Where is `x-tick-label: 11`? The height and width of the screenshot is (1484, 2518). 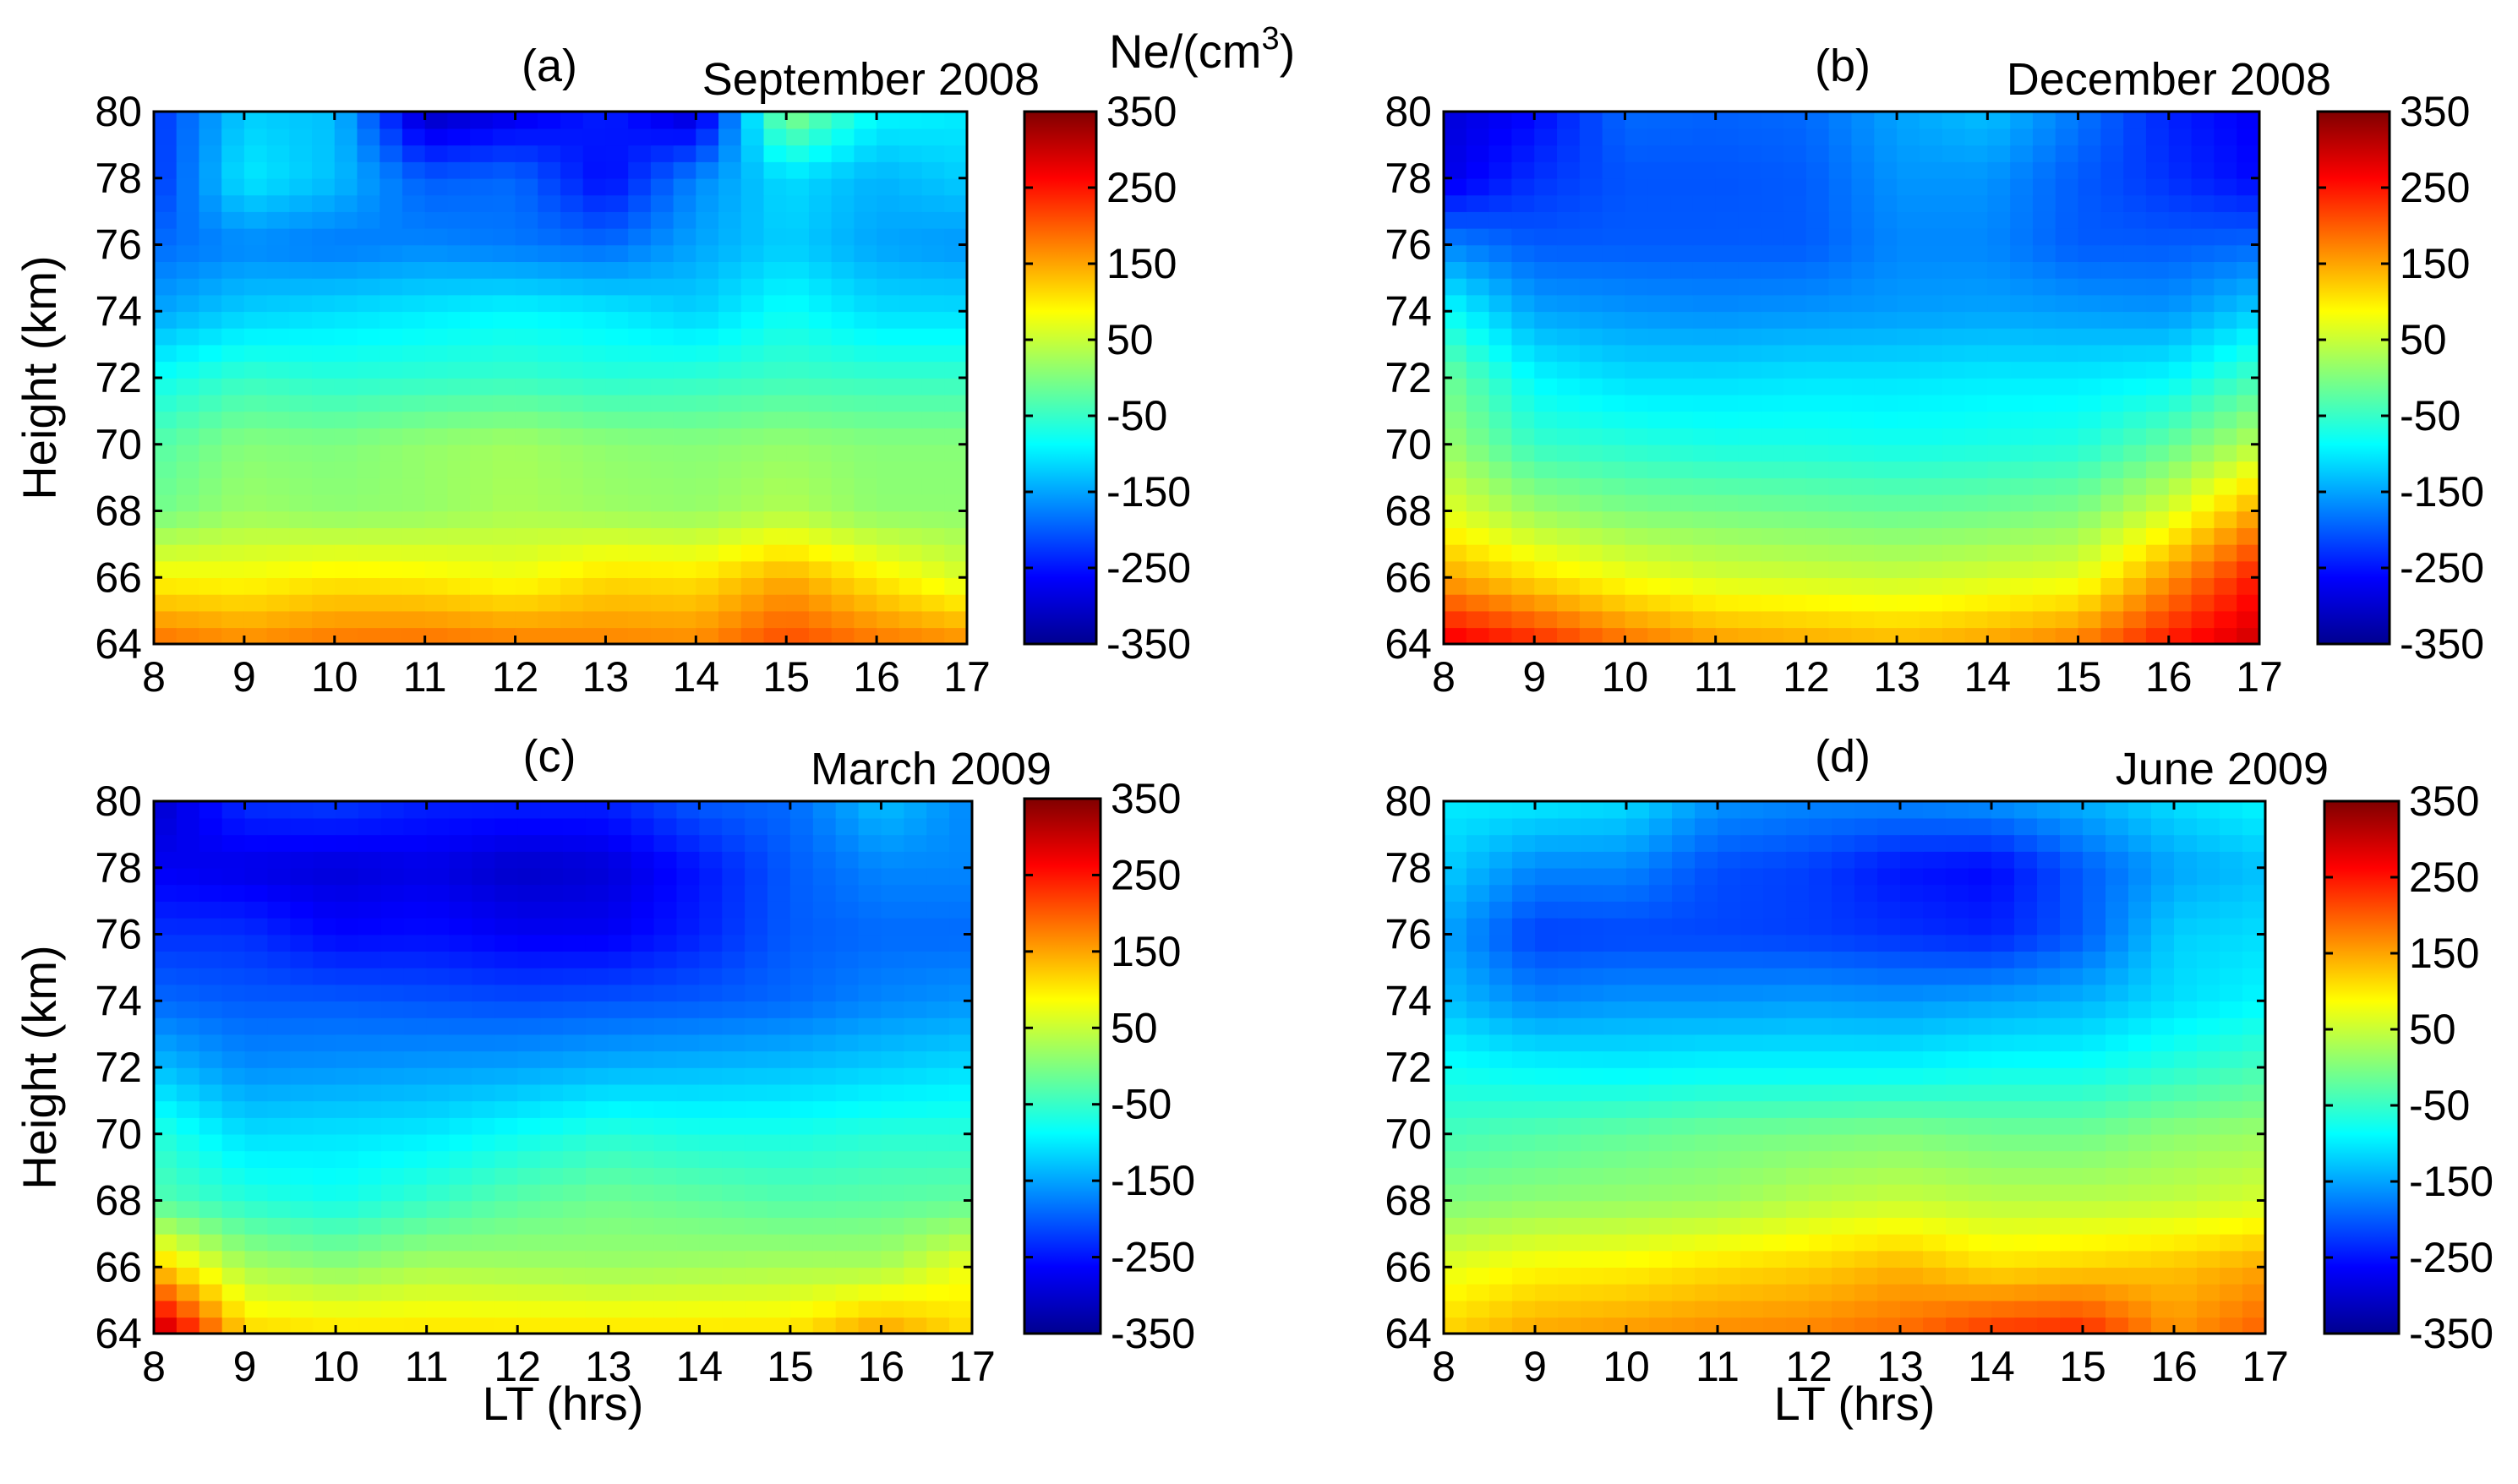
x-tick-label: 11 is located at coordinates (1716, 677).